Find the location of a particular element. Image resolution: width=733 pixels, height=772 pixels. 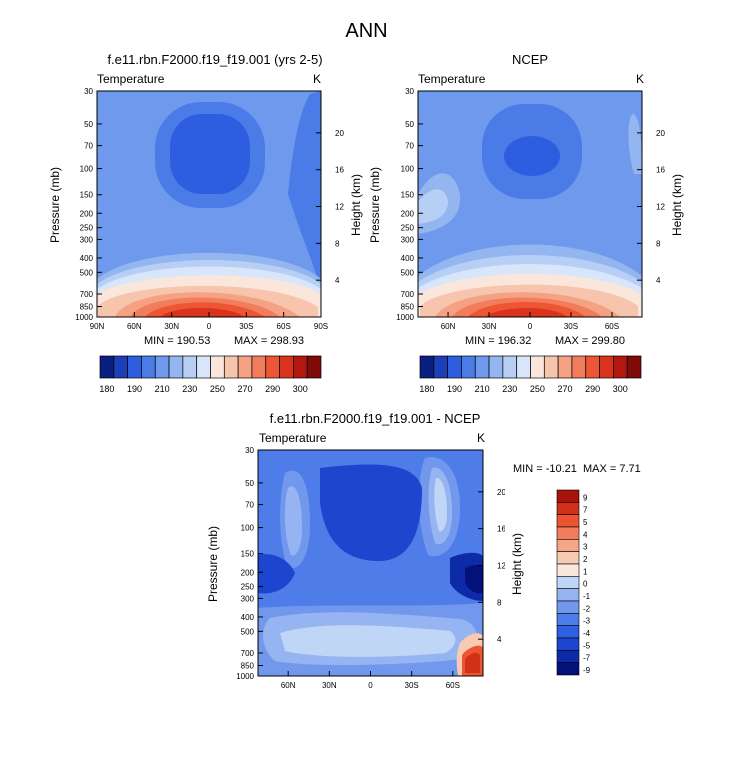

colorbar-model: 180 190 210 230 250 270 290 300 is located at coordinates (210, 374).